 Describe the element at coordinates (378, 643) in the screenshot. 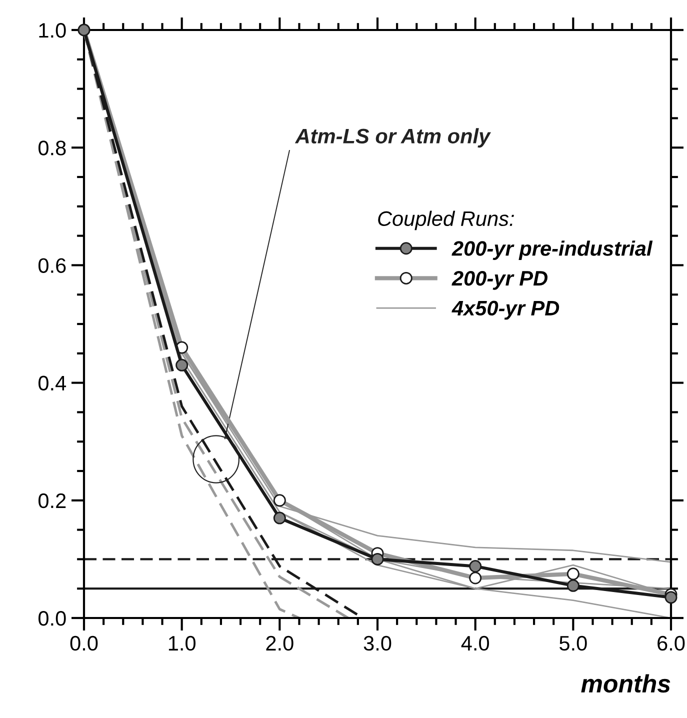

I see `x-tick-label: 3.0` at that location.